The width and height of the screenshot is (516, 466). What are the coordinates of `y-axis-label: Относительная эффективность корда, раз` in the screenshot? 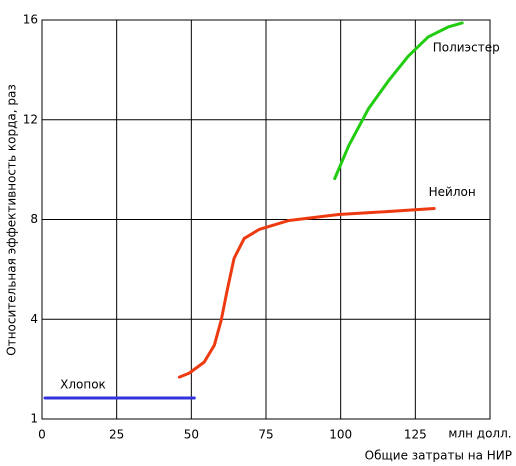 It's located at (12, 219).